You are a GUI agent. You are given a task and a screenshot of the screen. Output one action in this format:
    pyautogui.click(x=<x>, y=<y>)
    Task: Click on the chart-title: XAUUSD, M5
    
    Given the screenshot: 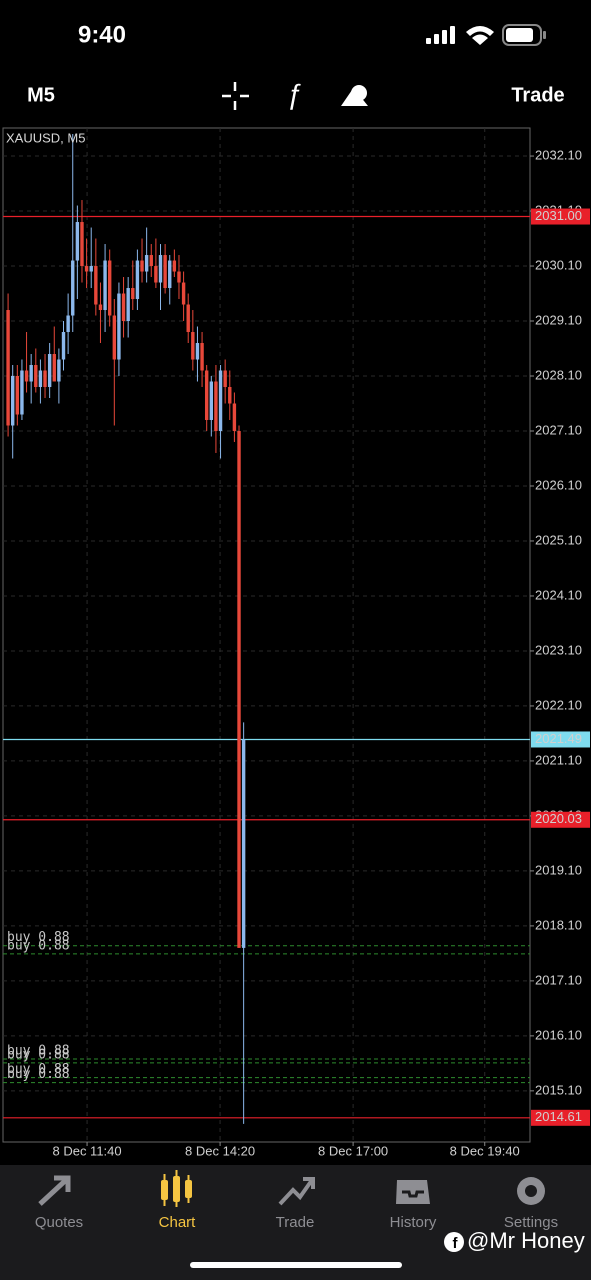 What is the action you would take?
    pyautogui.click(x=45, y=137)
    